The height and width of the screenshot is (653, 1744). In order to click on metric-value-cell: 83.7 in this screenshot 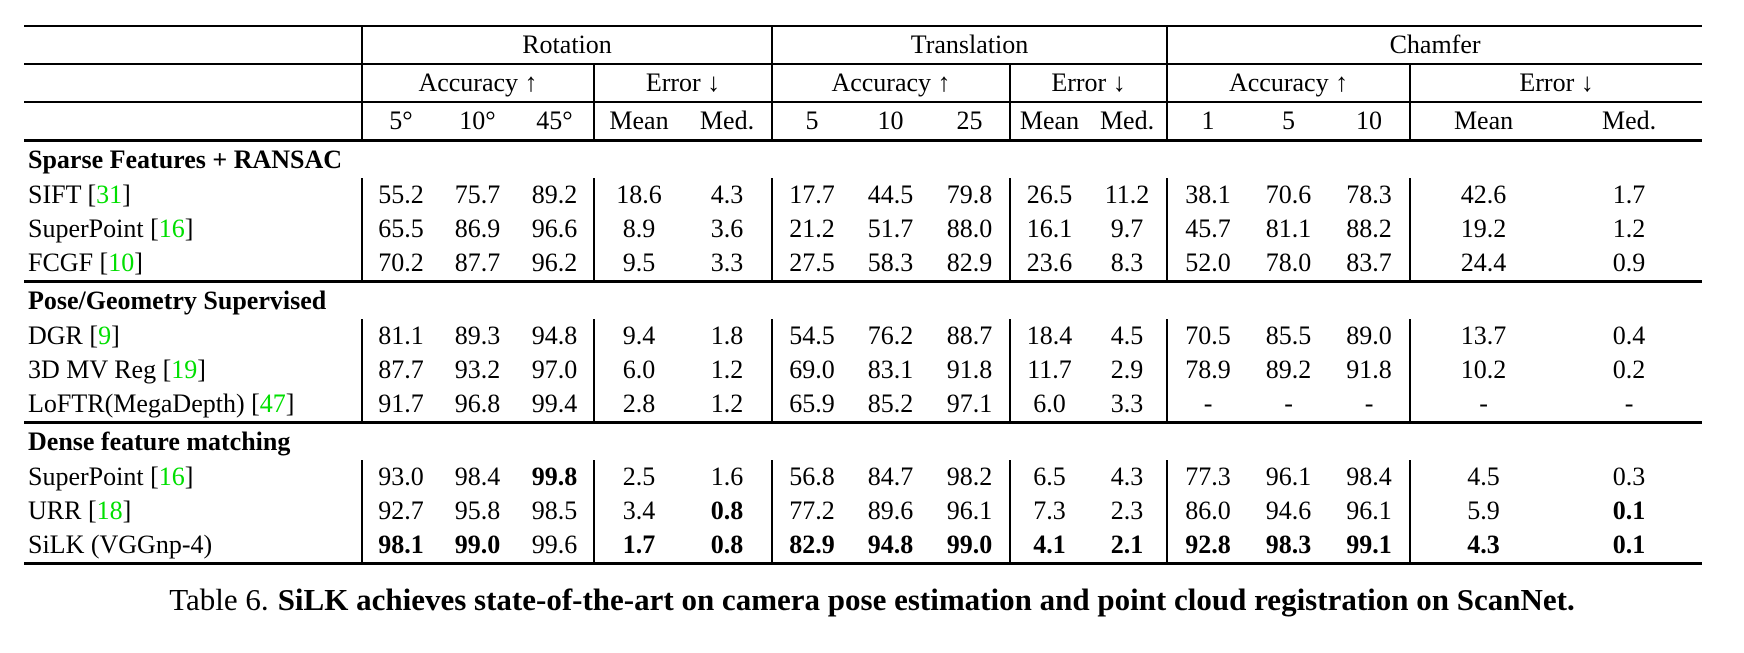, I will do `click(1370, 264)`.